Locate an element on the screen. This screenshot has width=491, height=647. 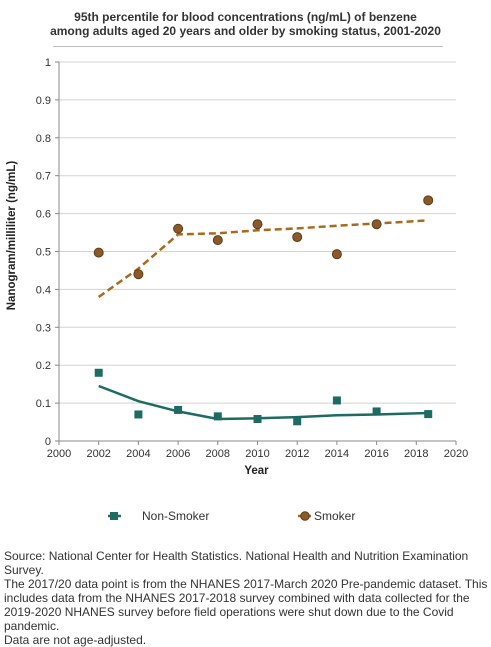
x-tick-label-9: 2018 is located at coordinates (416, 454).